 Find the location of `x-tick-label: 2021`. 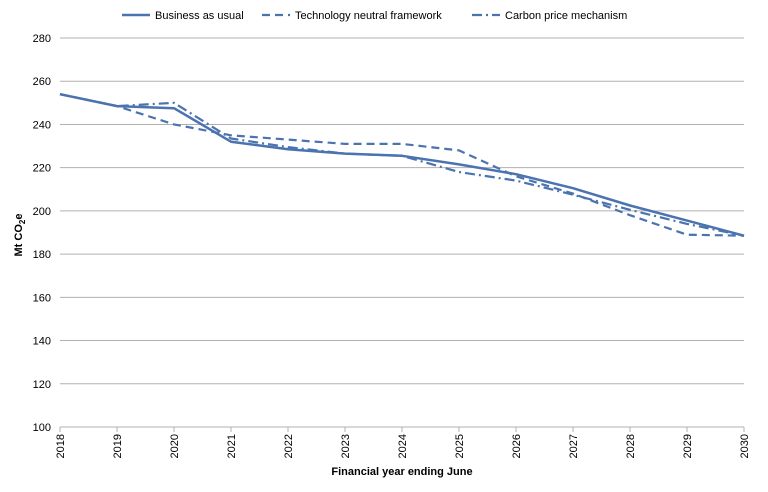

x-tick-label: 2021 is located at coordinates (232, 446).